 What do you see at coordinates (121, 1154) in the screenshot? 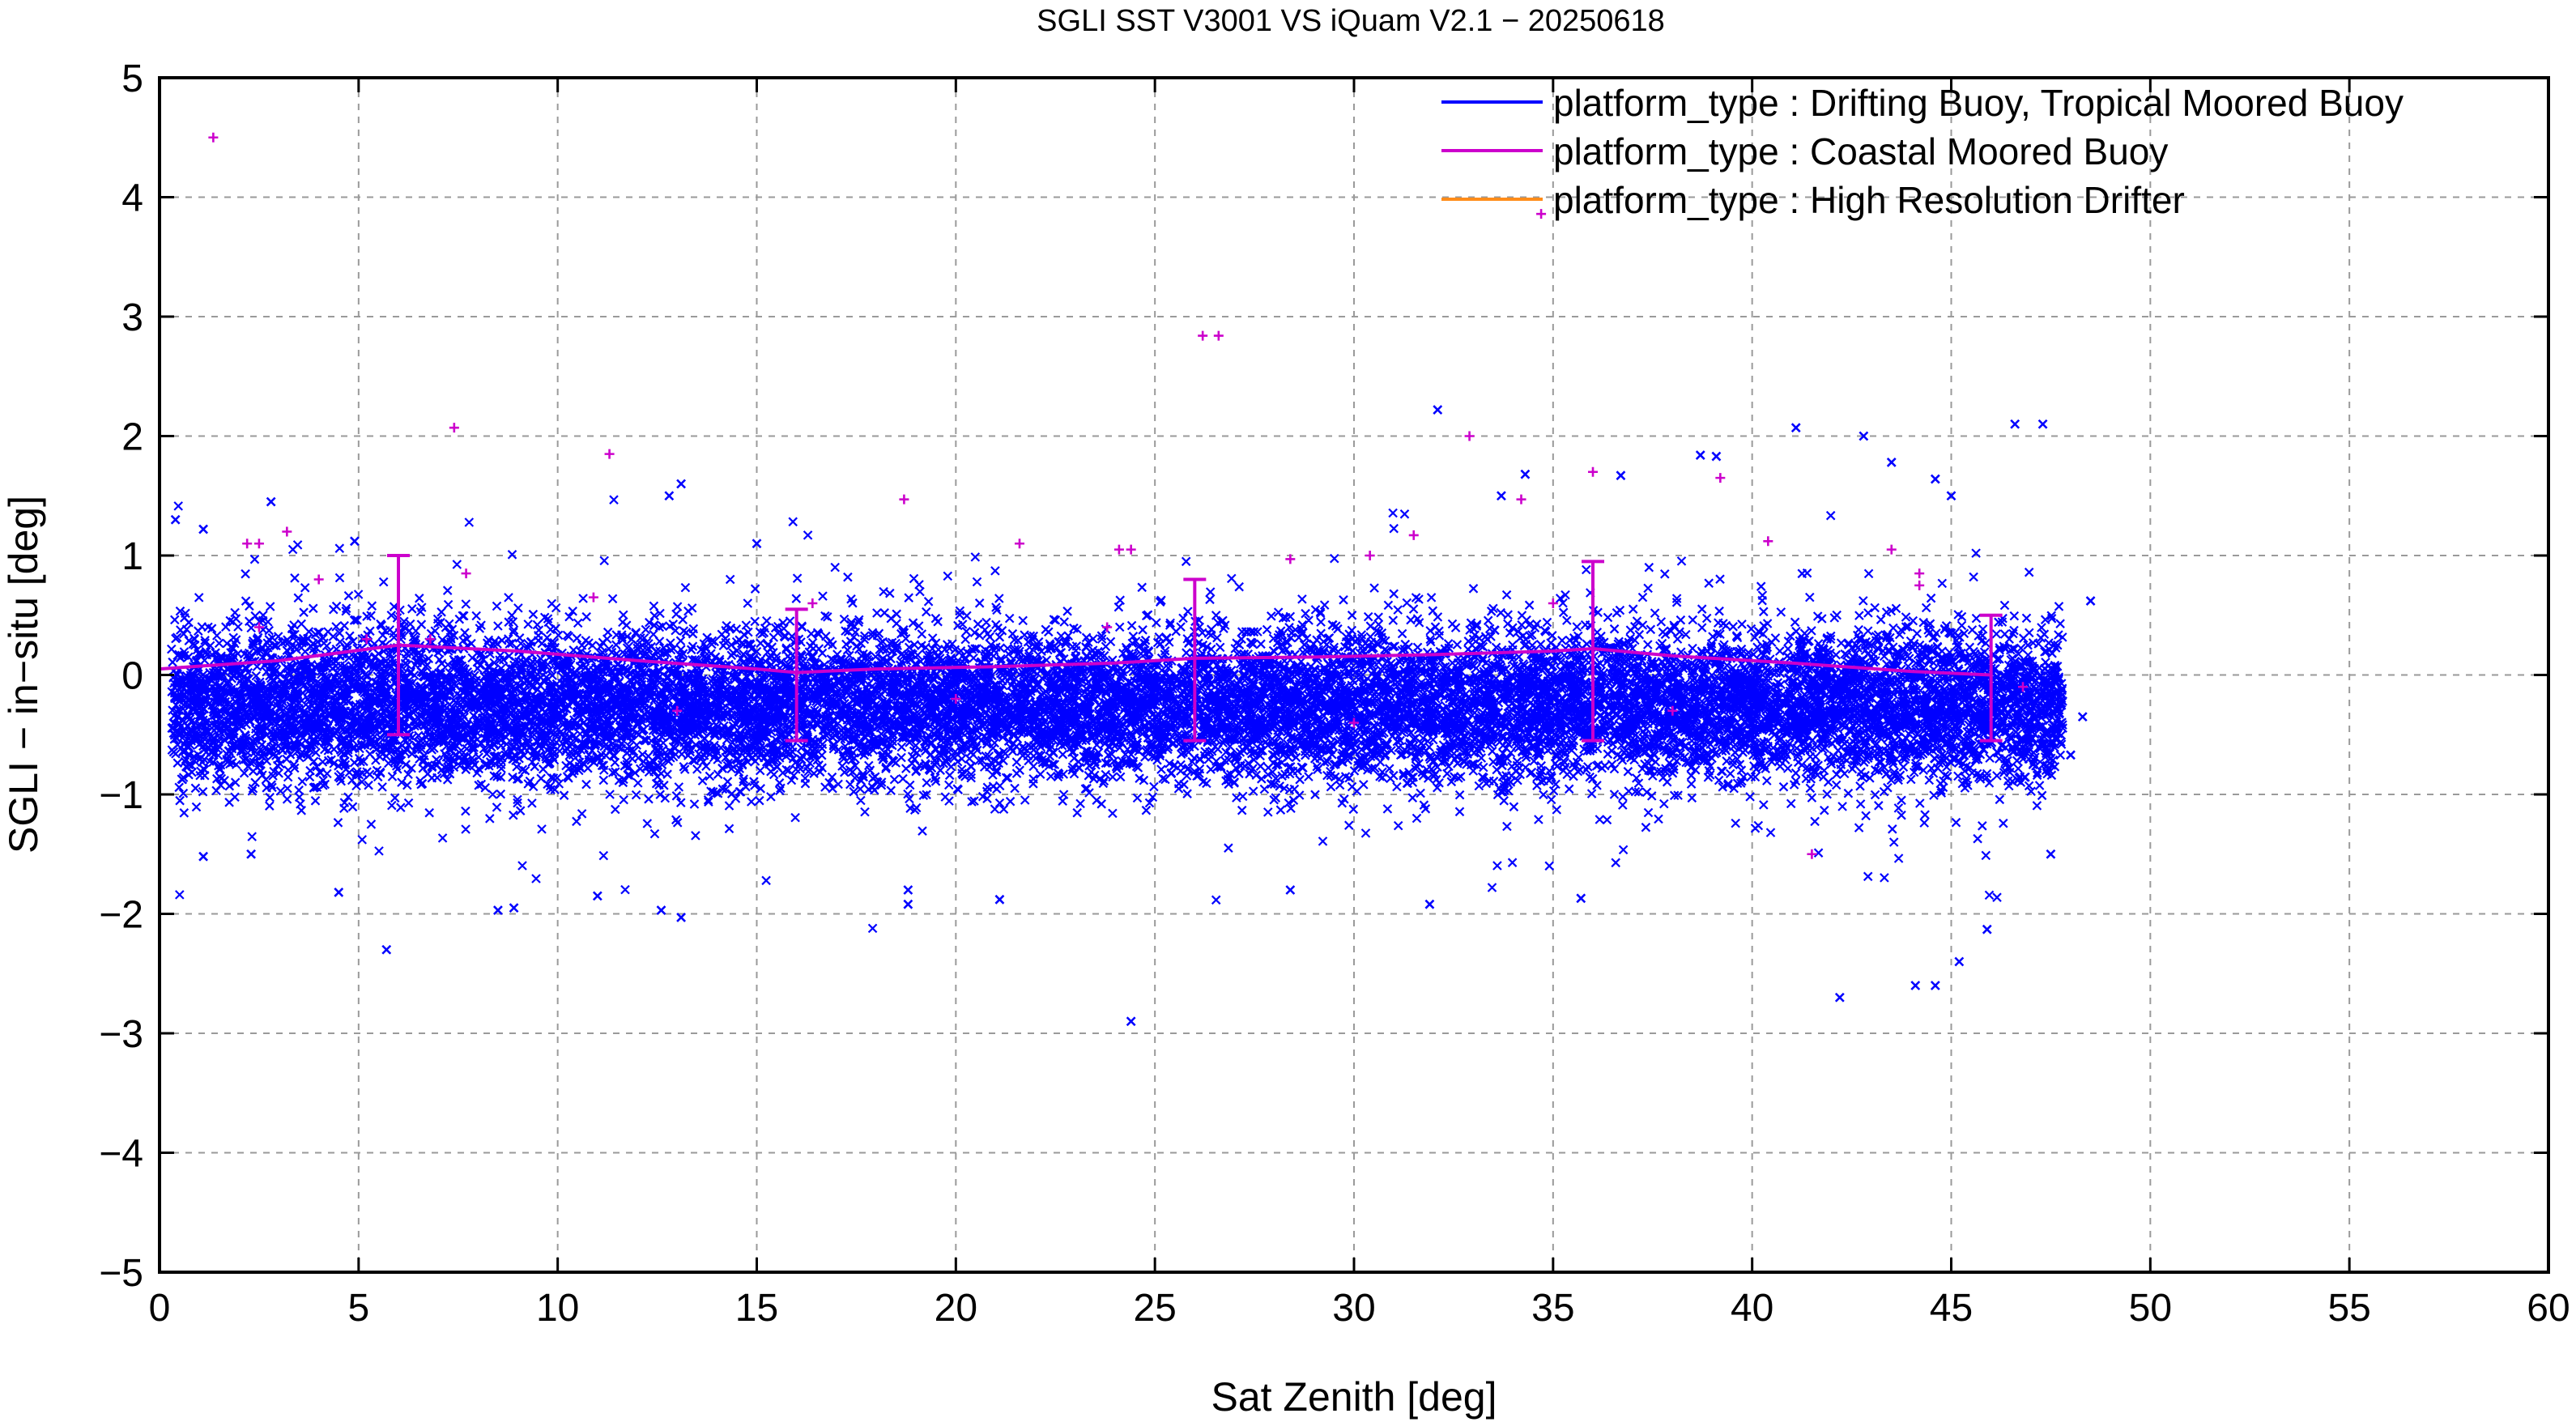
I see `y-tick-label: −4` at bounding box center [121, 1154].